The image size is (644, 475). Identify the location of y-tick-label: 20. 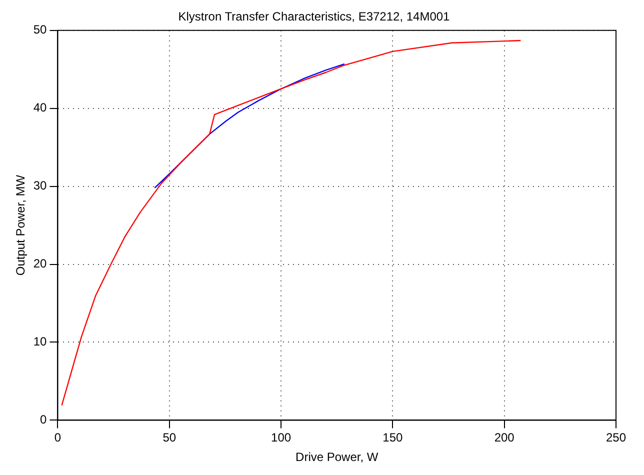
(40, 263).